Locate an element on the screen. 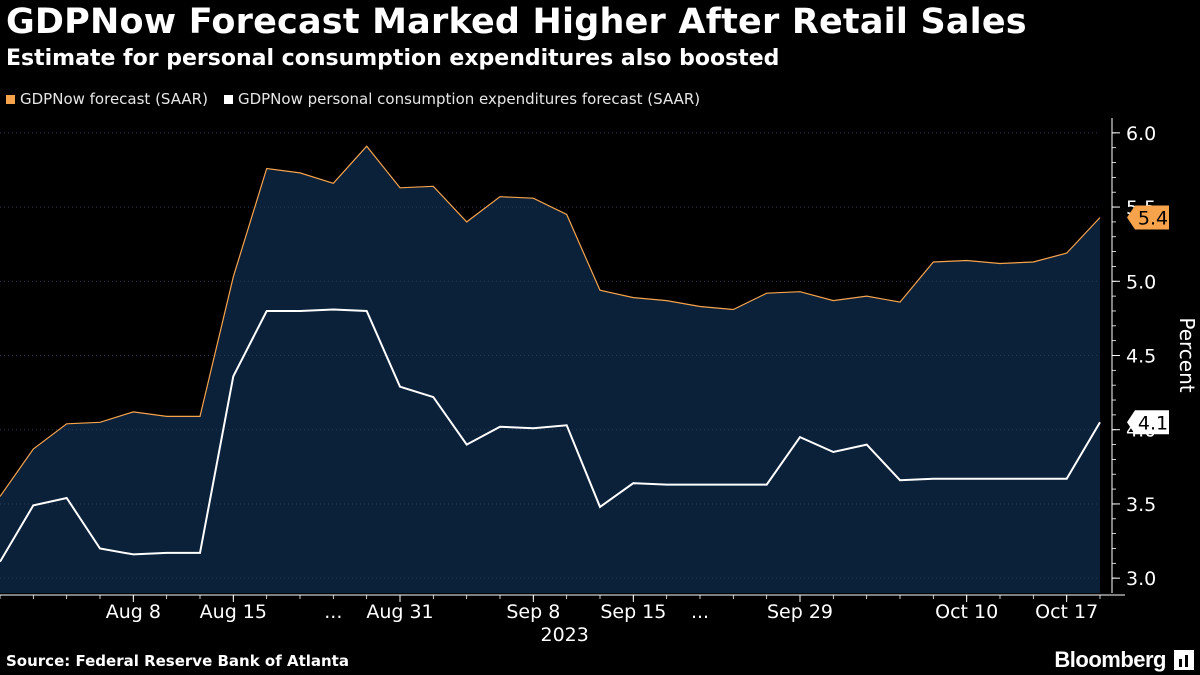  y-tick-label-0: 3.0 is located at coordinates (1141, 579).